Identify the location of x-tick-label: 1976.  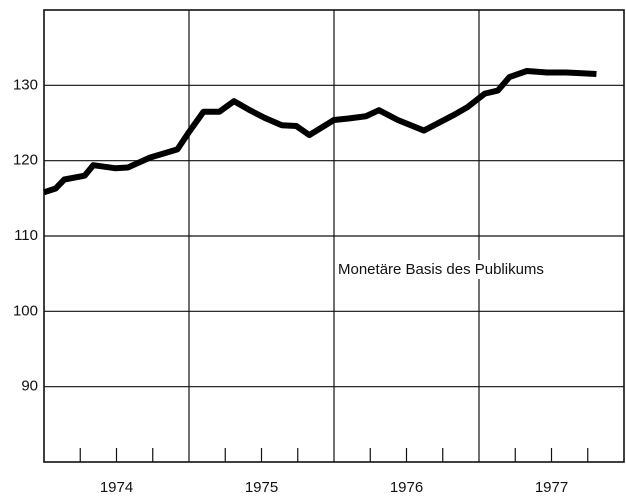
(406, 487).